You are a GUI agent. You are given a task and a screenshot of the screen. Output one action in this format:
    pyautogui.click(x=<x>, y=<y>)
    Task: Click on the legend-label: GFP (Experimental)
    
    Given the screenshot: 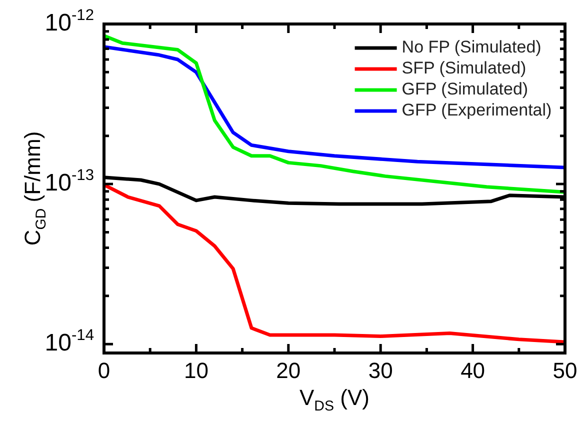 What is the action you would take?
    pyautogui.click(x=477, y=110)
    